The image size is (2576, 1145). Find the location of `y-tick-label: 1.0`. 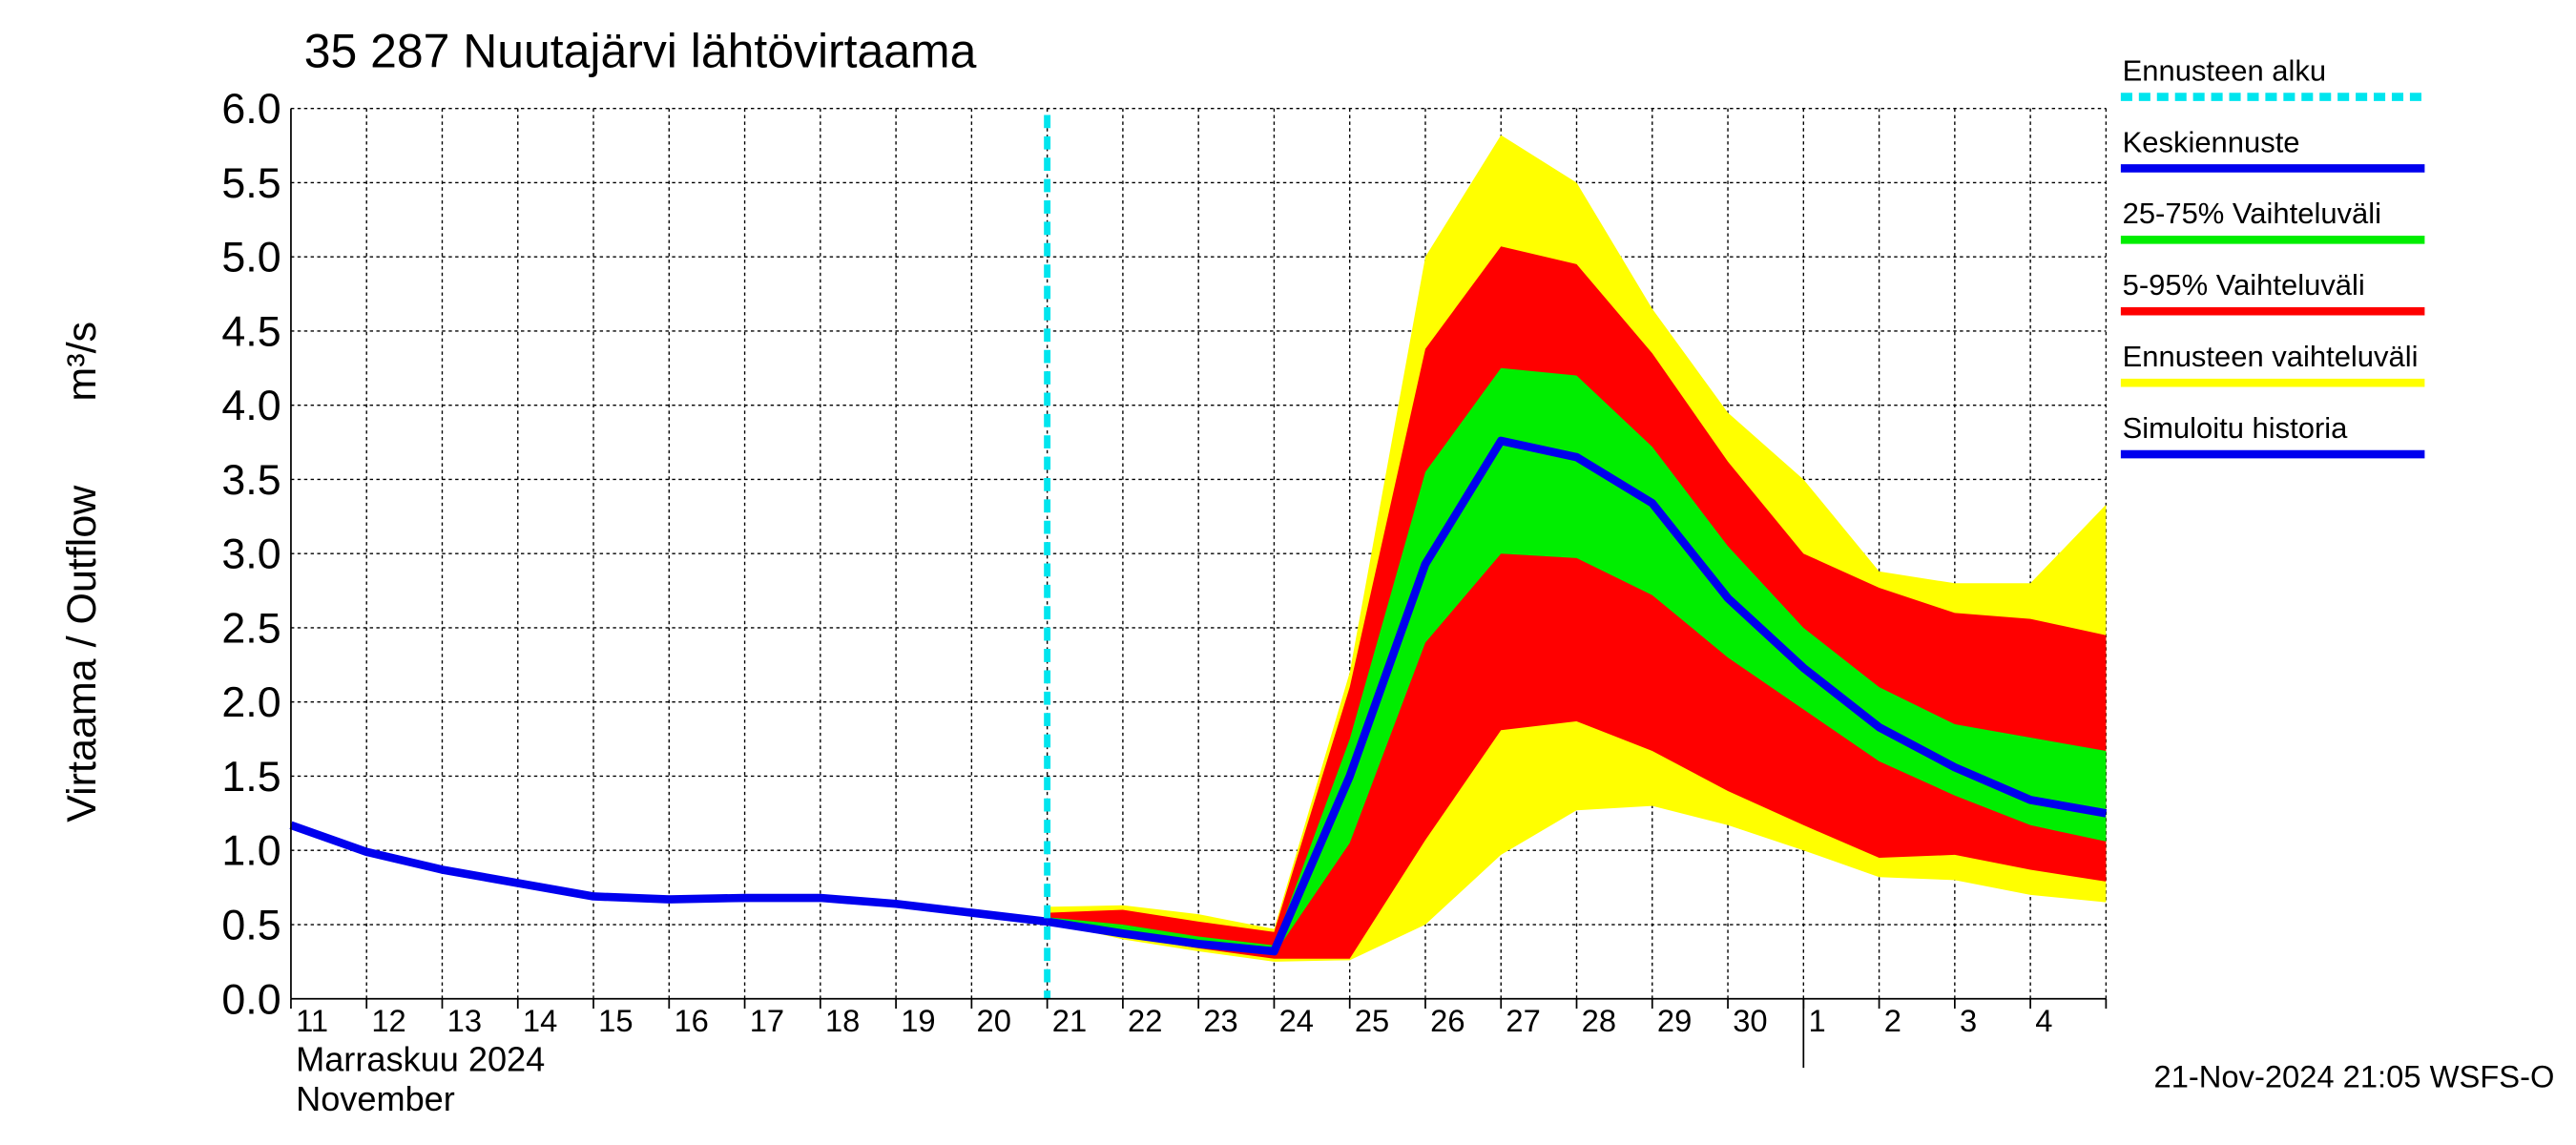

y-tick-label: 1.0 is located at coordinates (250, 851).